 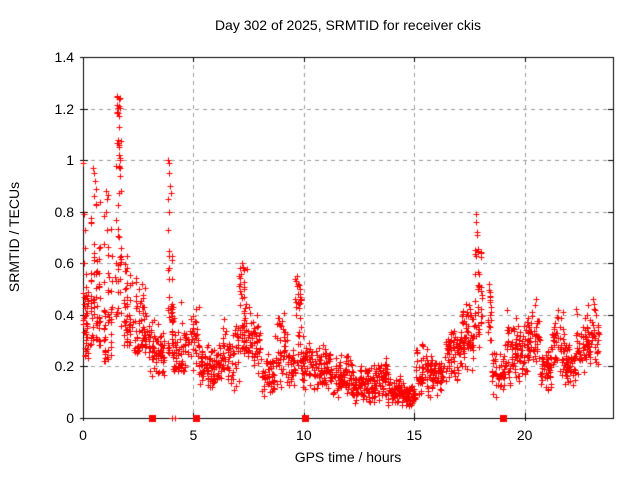 What do you see at coordinates (64, 314) in the screenshot?
I see `y-tick-label: 0.4` at bounding box center [64, 314].